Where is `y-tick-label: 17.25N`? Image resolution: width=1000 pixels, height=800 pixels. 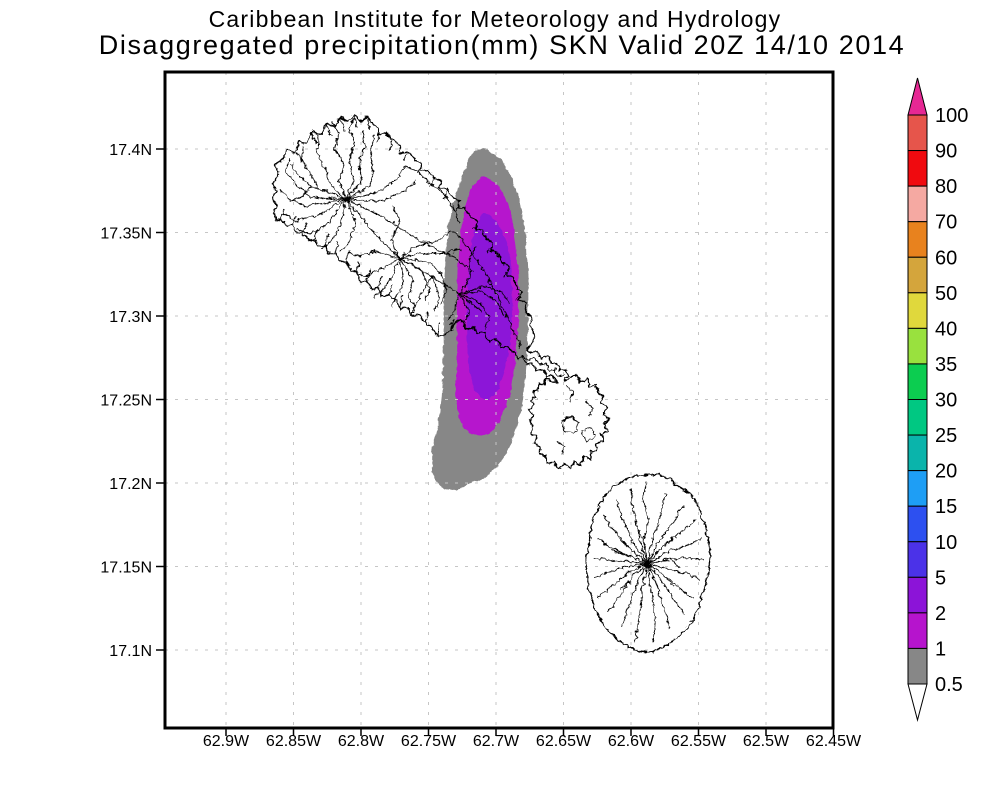
y-tick-label: 17.25N is located at coordinates (126, 401).